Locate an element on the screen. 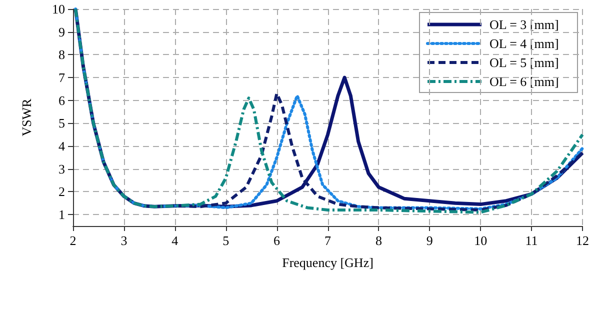 Image resolution: width=592 pixels, height=324 pixels. x-tick-label: 4 is located at coordinates (175, 240).